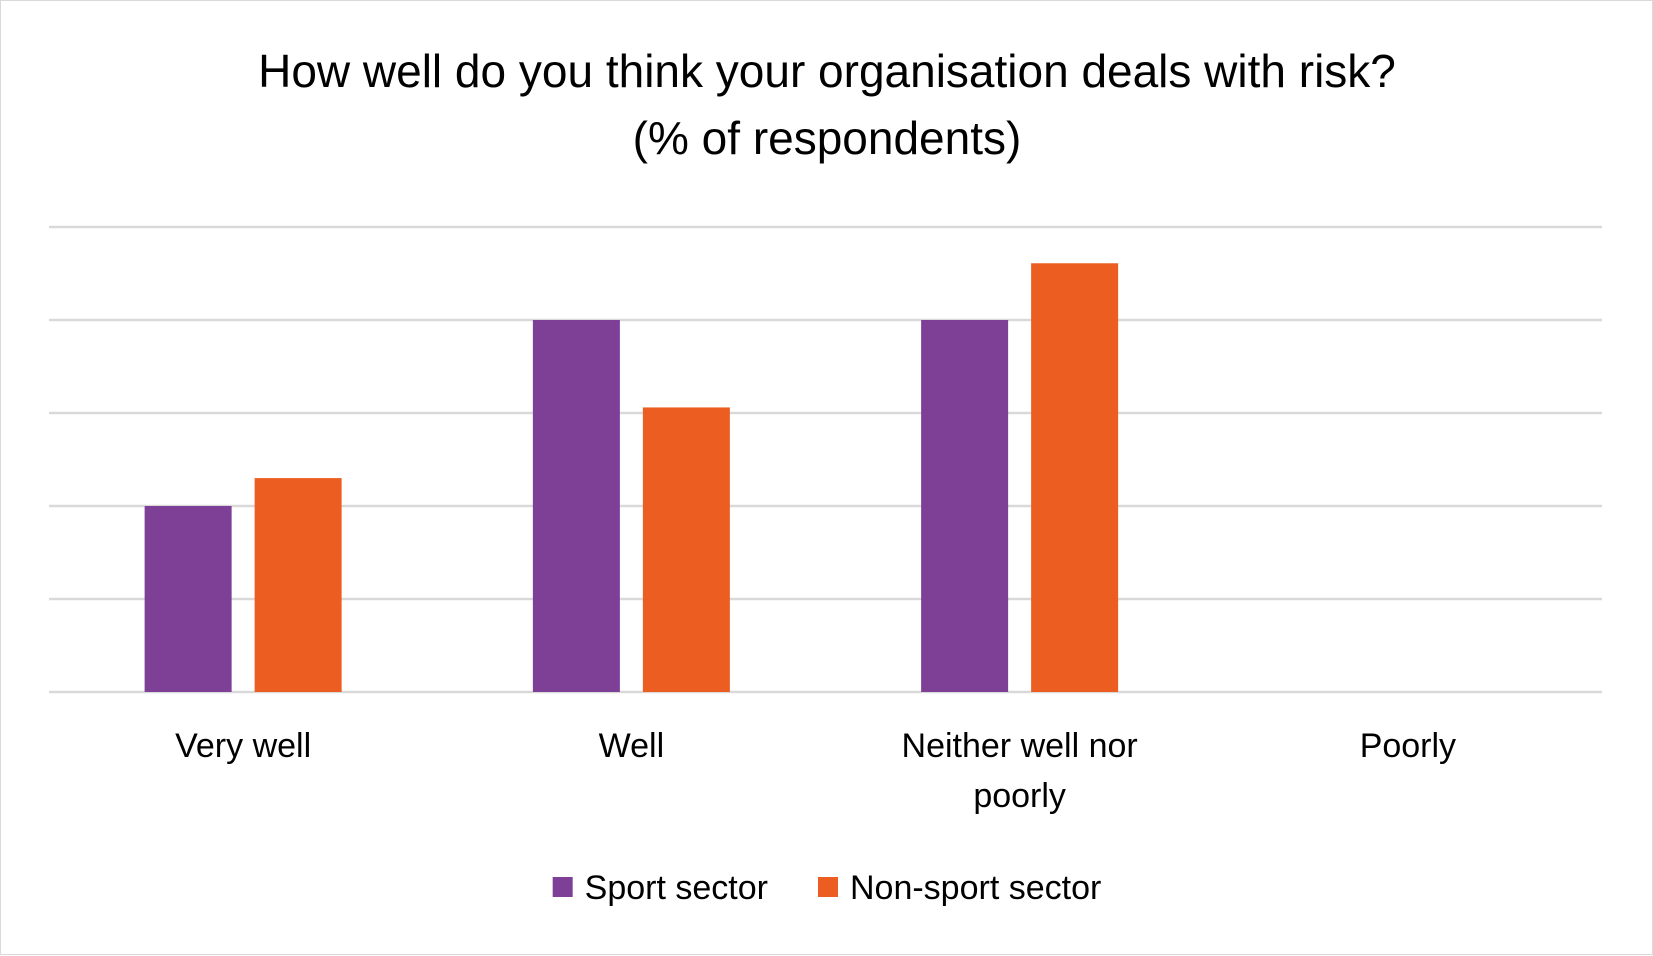 The height and width of the screenshot is (956, 1653). Describe the element at coordinates (562, 887) in the screenshot. I see `legend-swatch-sport-sector` at that location.